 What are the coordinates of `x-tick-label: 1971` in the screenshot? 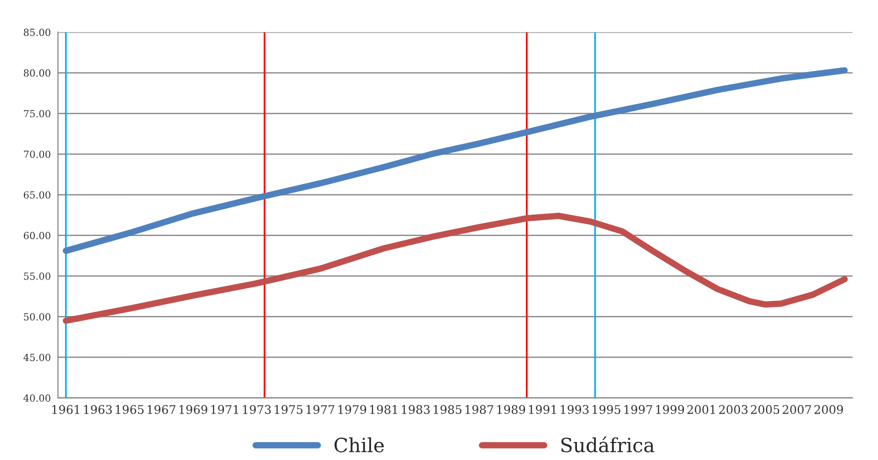 It's located at (224, 409).